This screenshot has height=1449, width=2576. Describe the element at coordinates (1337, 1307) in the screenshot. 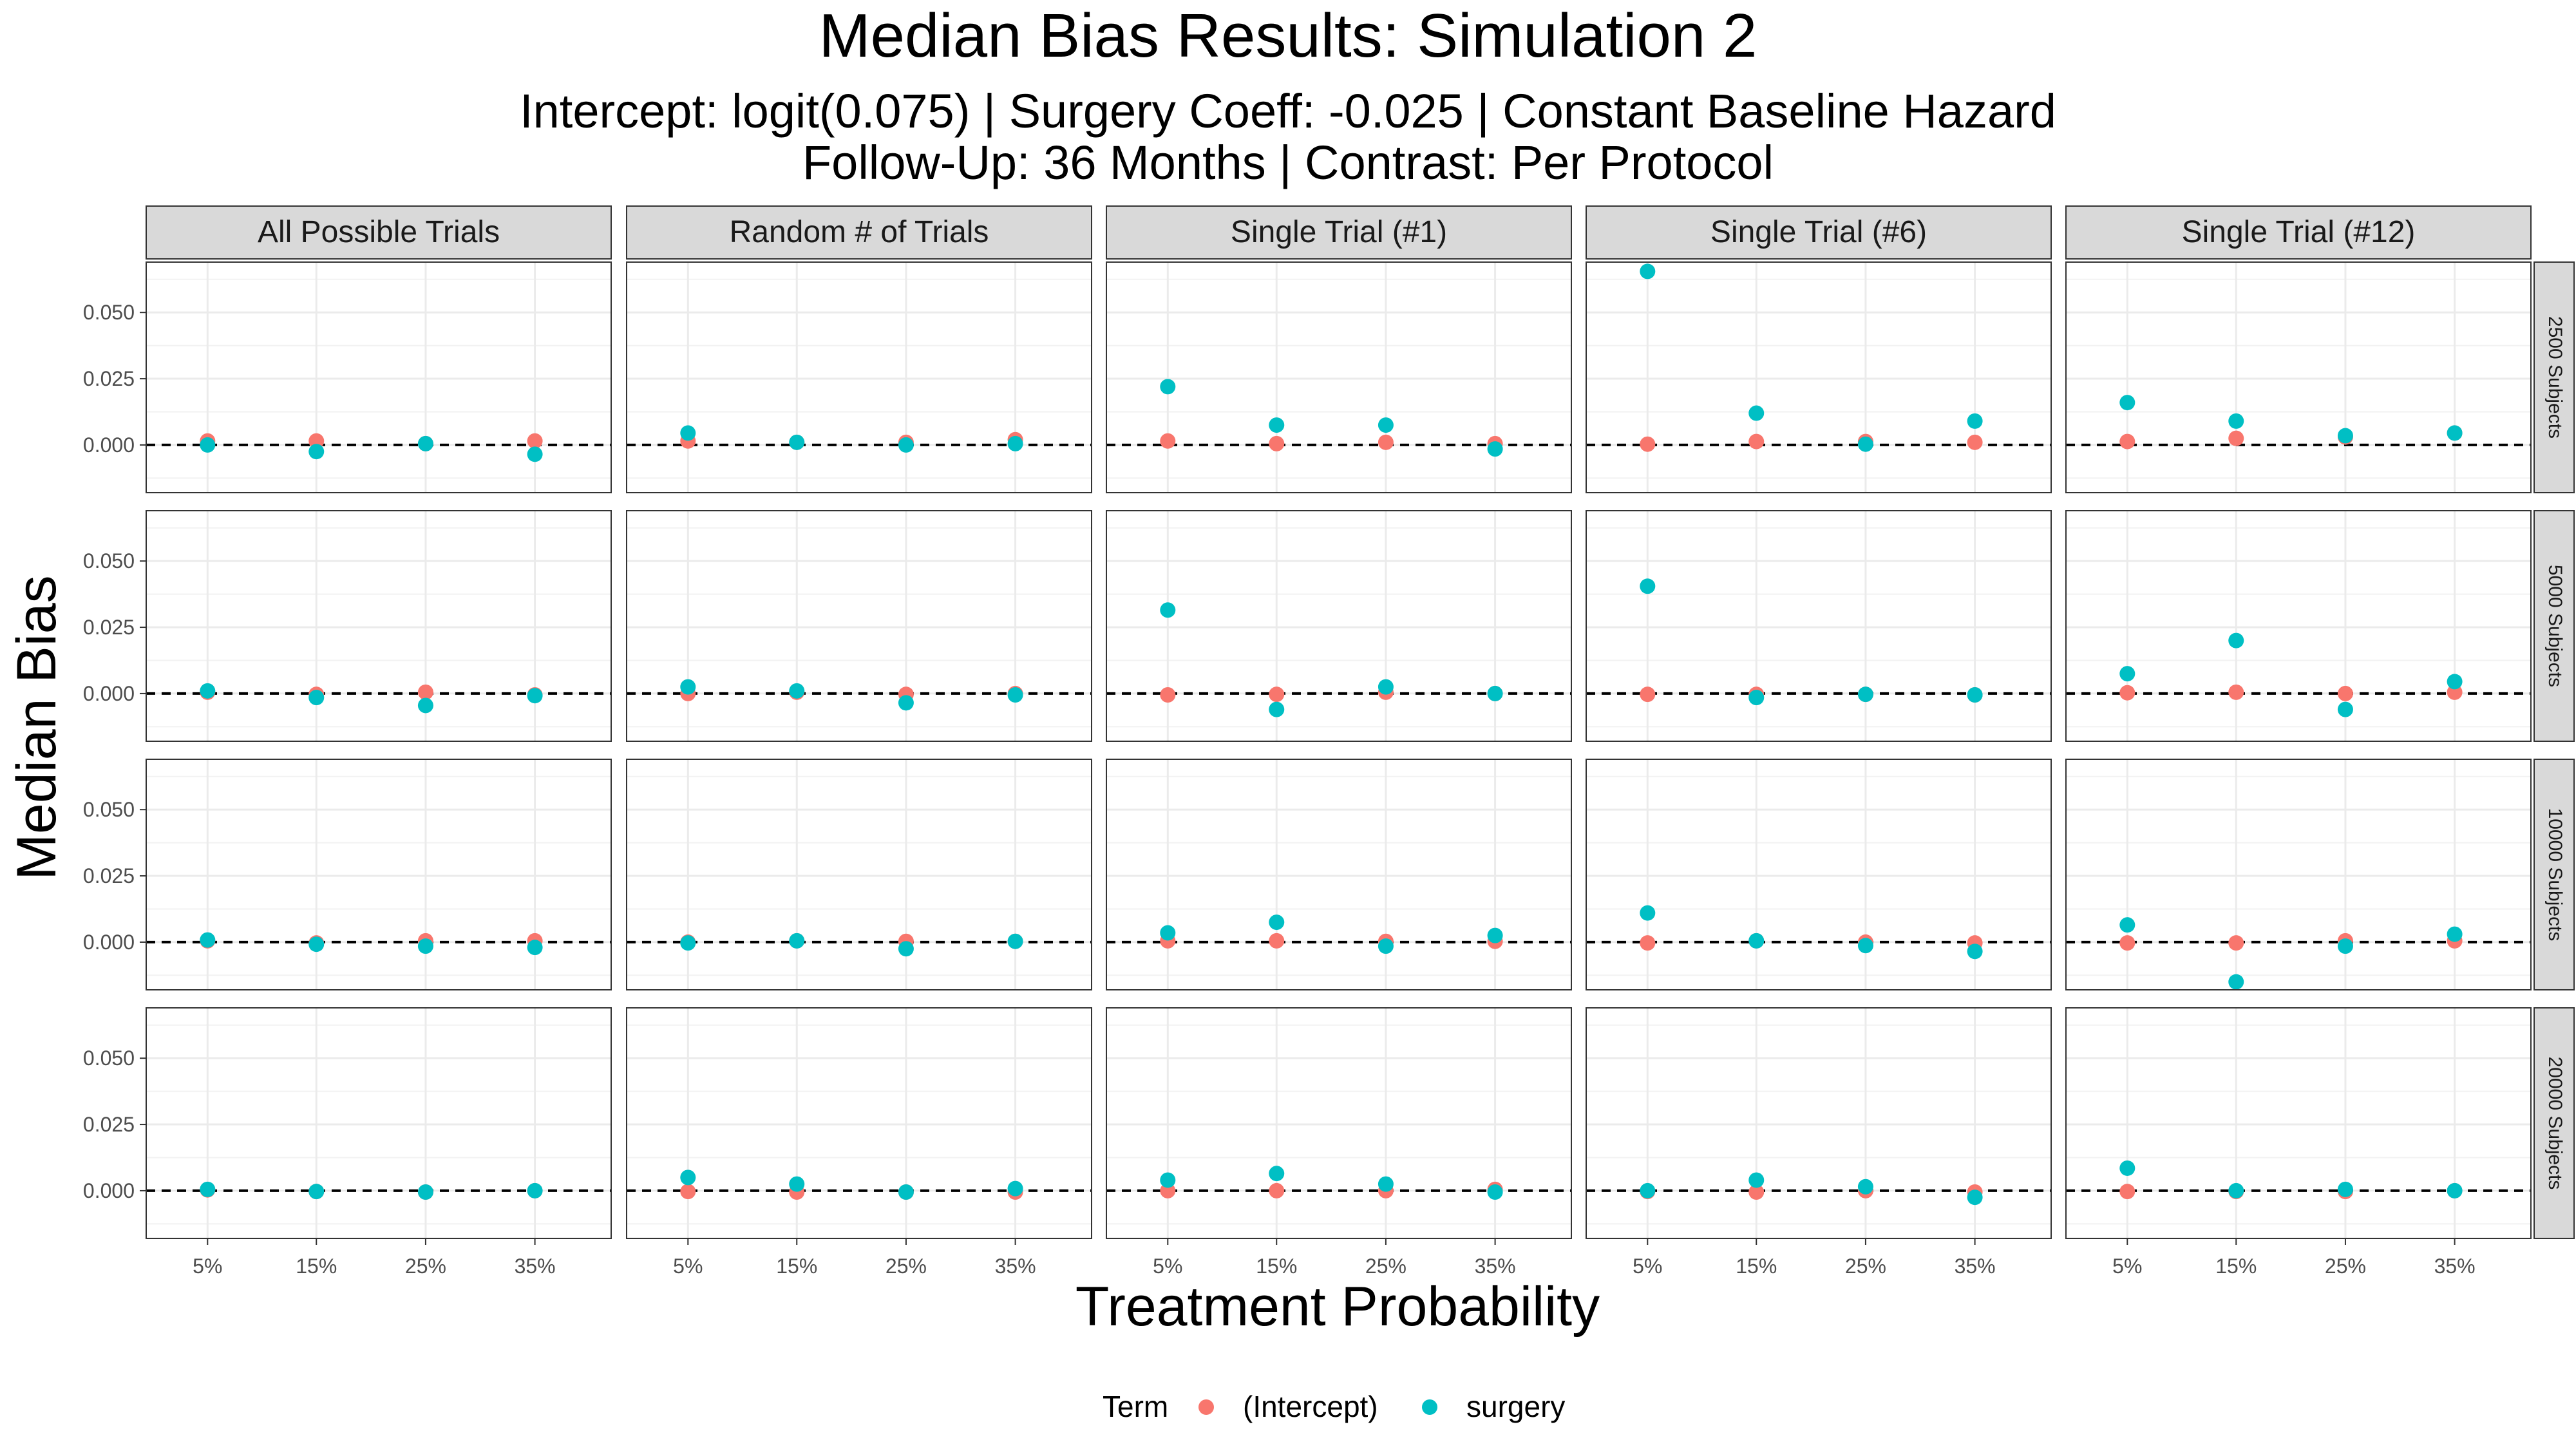

I see `x-axis-title: Treatment Probability` at that location.